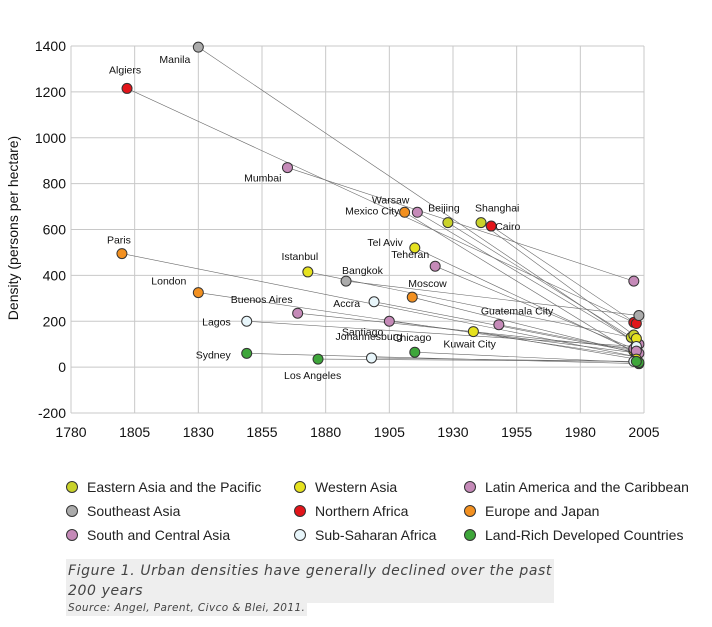 This screenshot has width=712, height=627. I want to click on y-tick-label: 400, so click(55, 275).